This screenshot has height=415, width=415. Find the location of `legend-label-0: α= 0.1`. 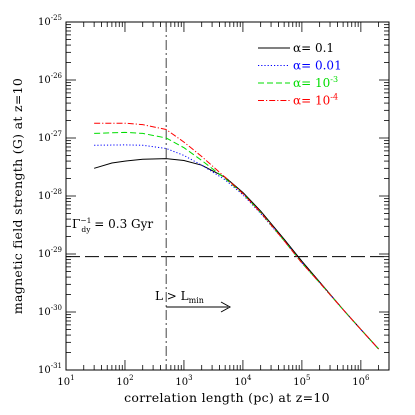

legend-label-0: α= 0.1 is located at coordinates (313, 48).